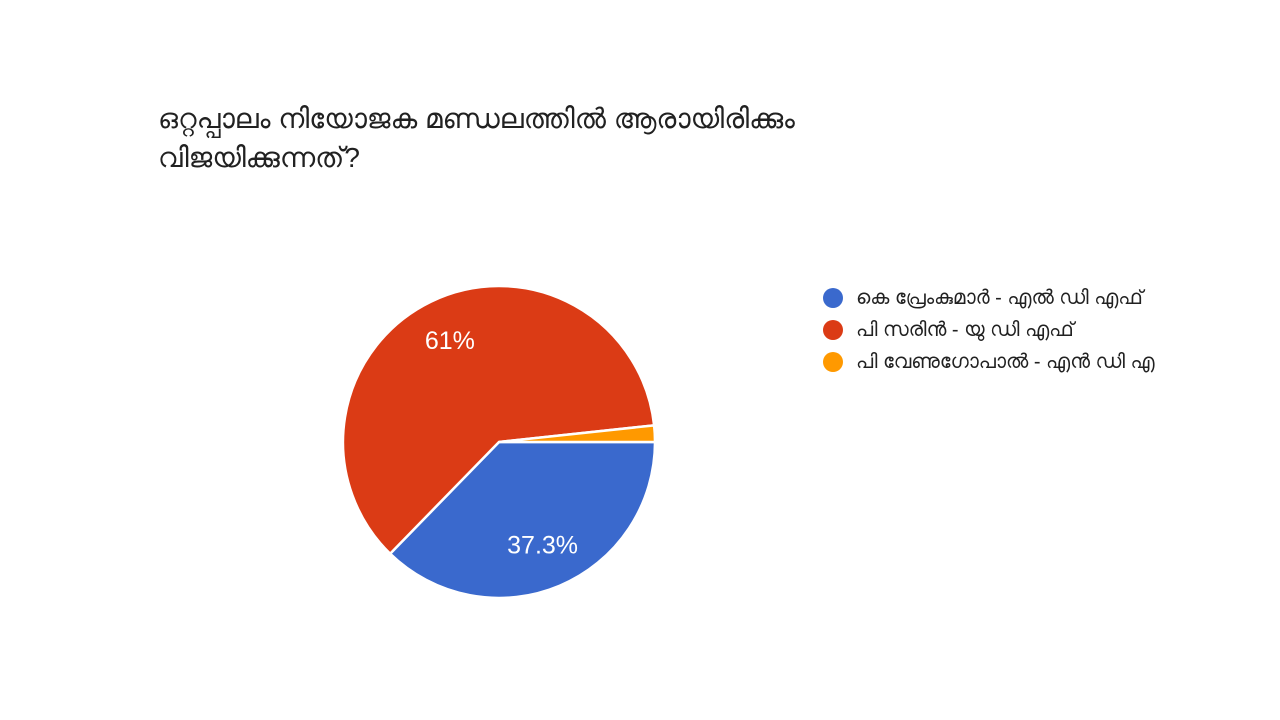 The width and height of the screenshot is (1280, 720). I want to click on legend-item-label: പി വേണുഗോപാൽ - എൻ ഡി എ, so click(1005, 362).